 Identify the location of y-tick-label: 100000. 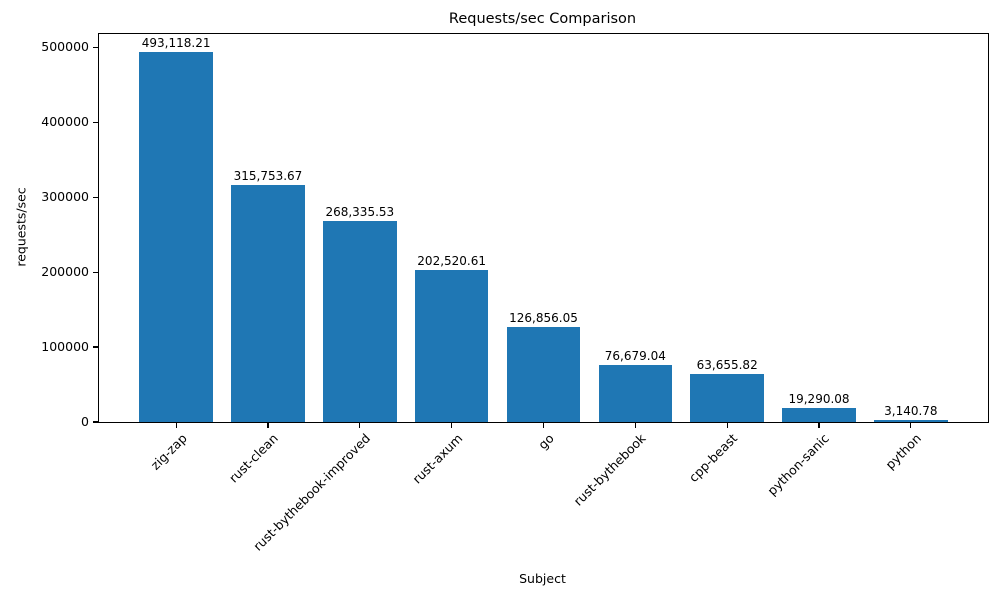
(65, 347).